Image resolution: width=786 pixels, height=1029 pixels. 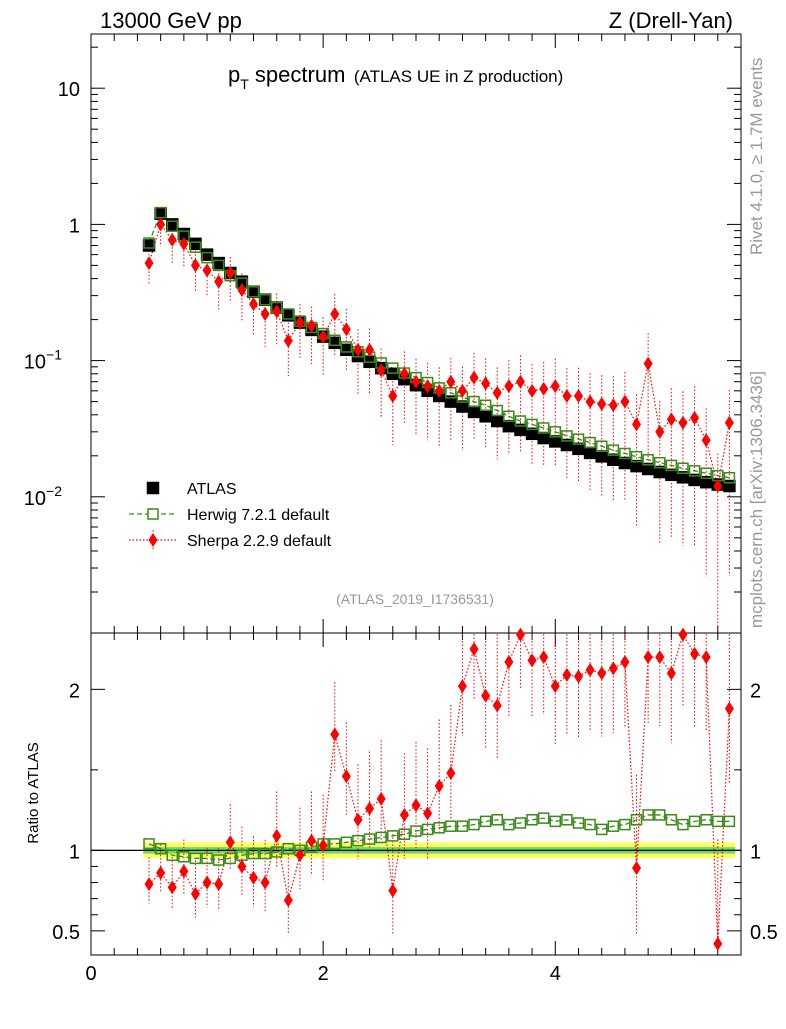 I want to click on legend-atlas-marker, so click(x=153, y=488).